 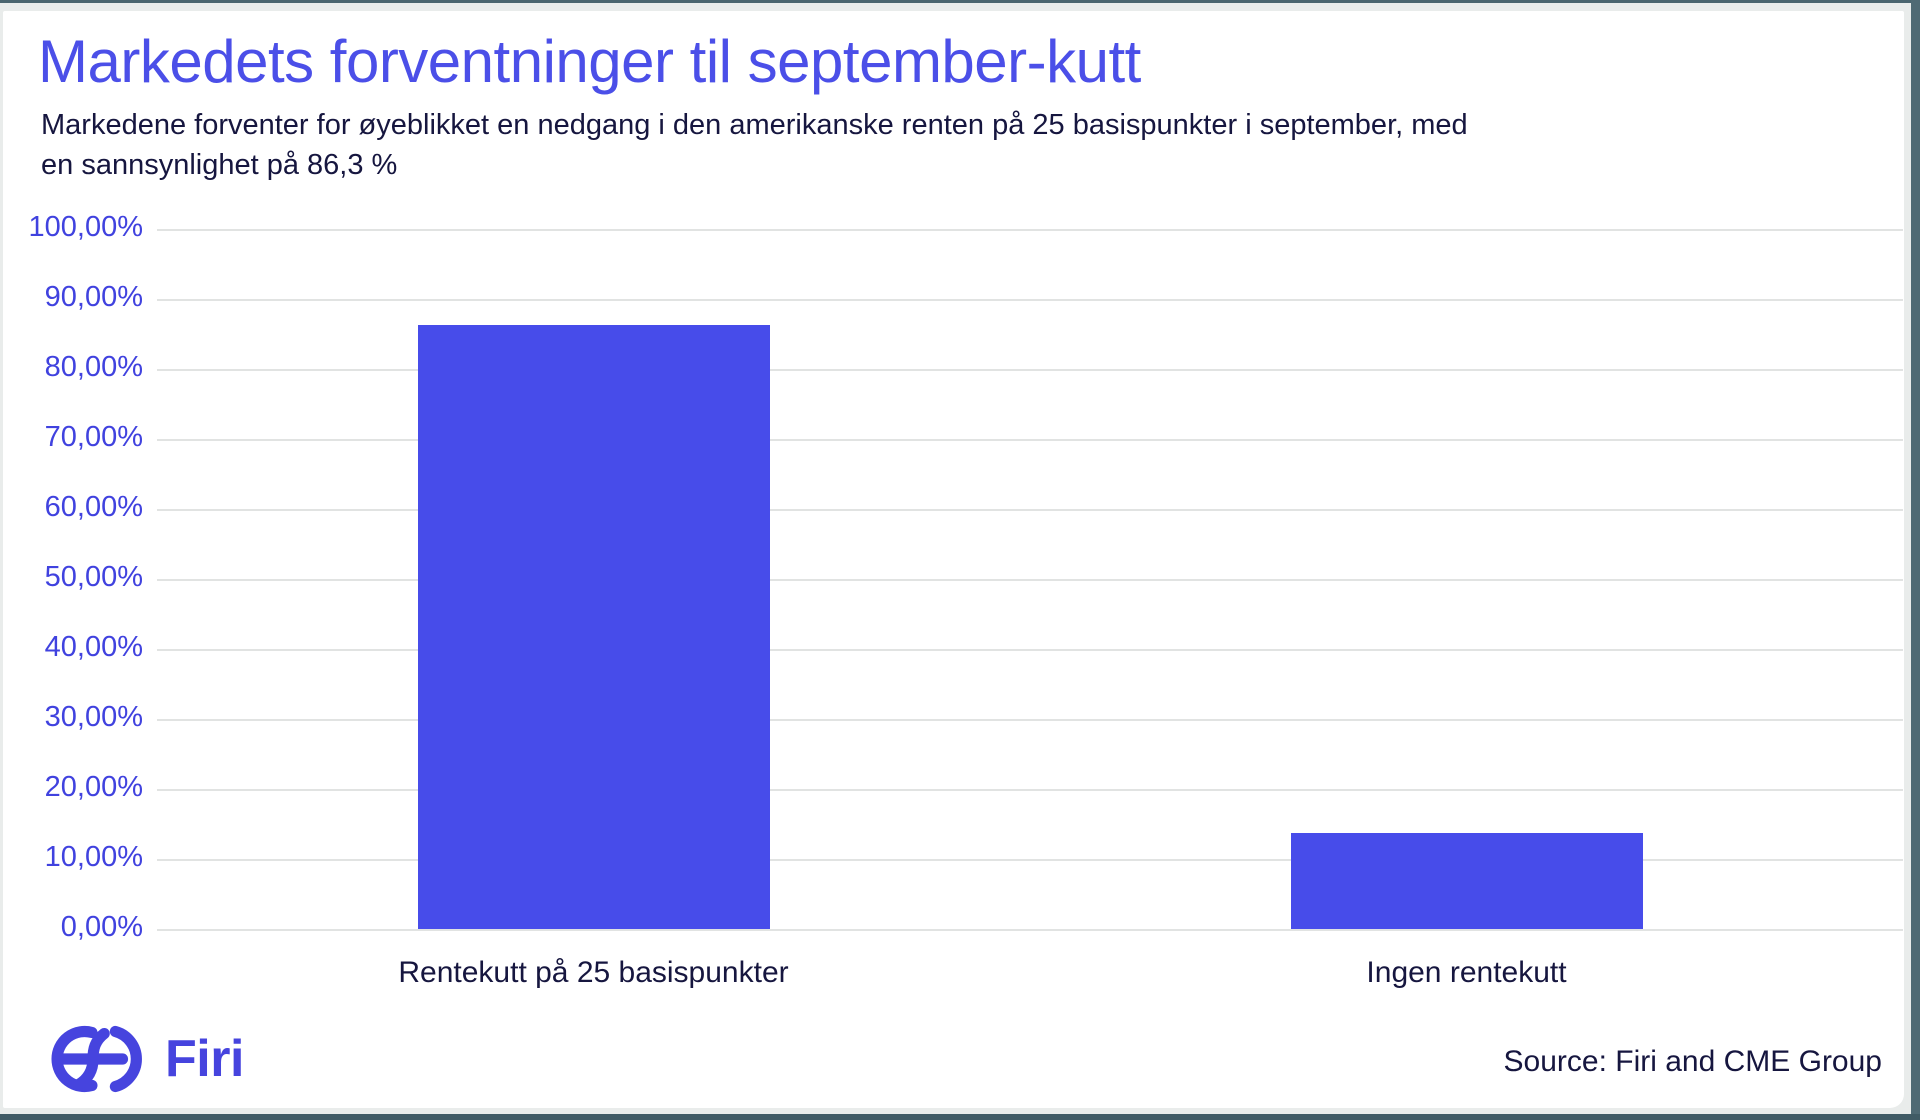 I want to click on y-axis-tick-label: 40,00%, so click(x=93, y=647).